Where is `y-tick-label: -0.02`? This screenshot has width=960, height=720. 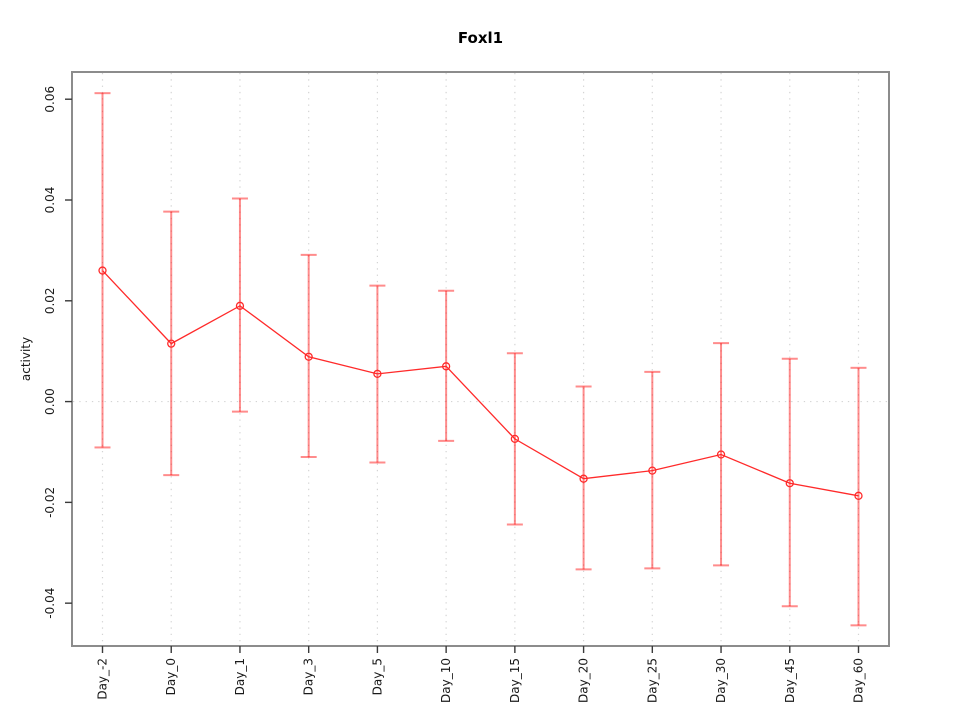
y-tick-label: -0.02 is located at coordinates (50, 502).